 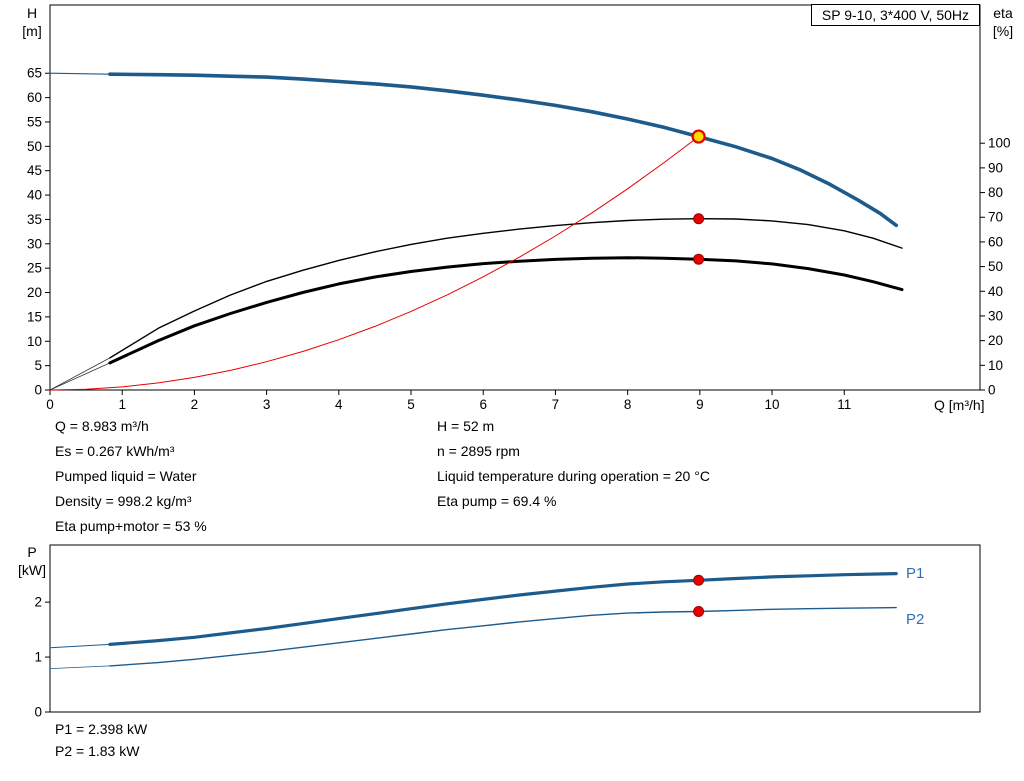 I want to click on power-data-column: P1 = 2.398 kW P2 = 1.83 kW, so click(x=101, y=740).